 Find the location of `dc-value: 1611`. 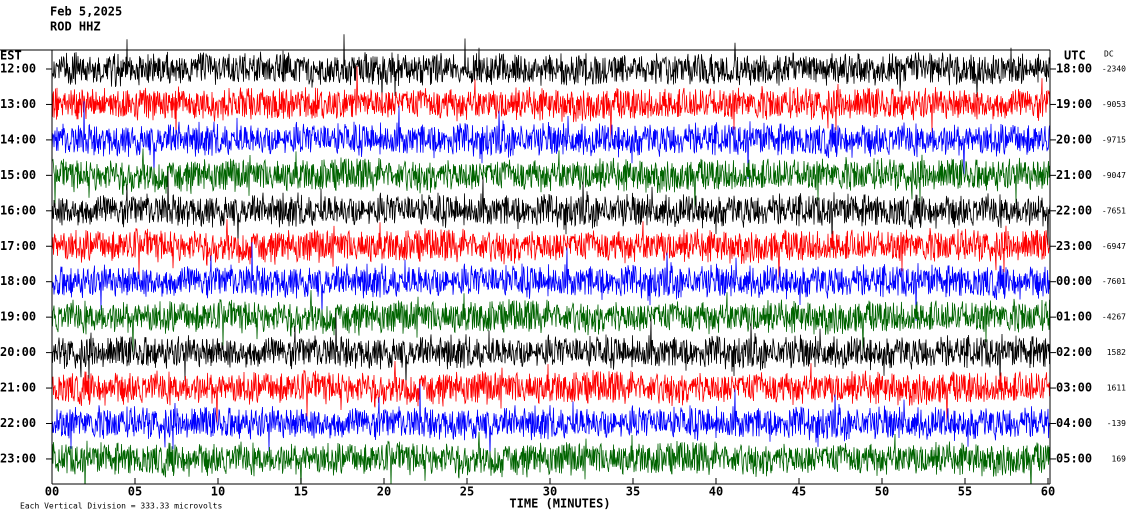

dc-value: 1611 is located at coordinates (1116, 388).